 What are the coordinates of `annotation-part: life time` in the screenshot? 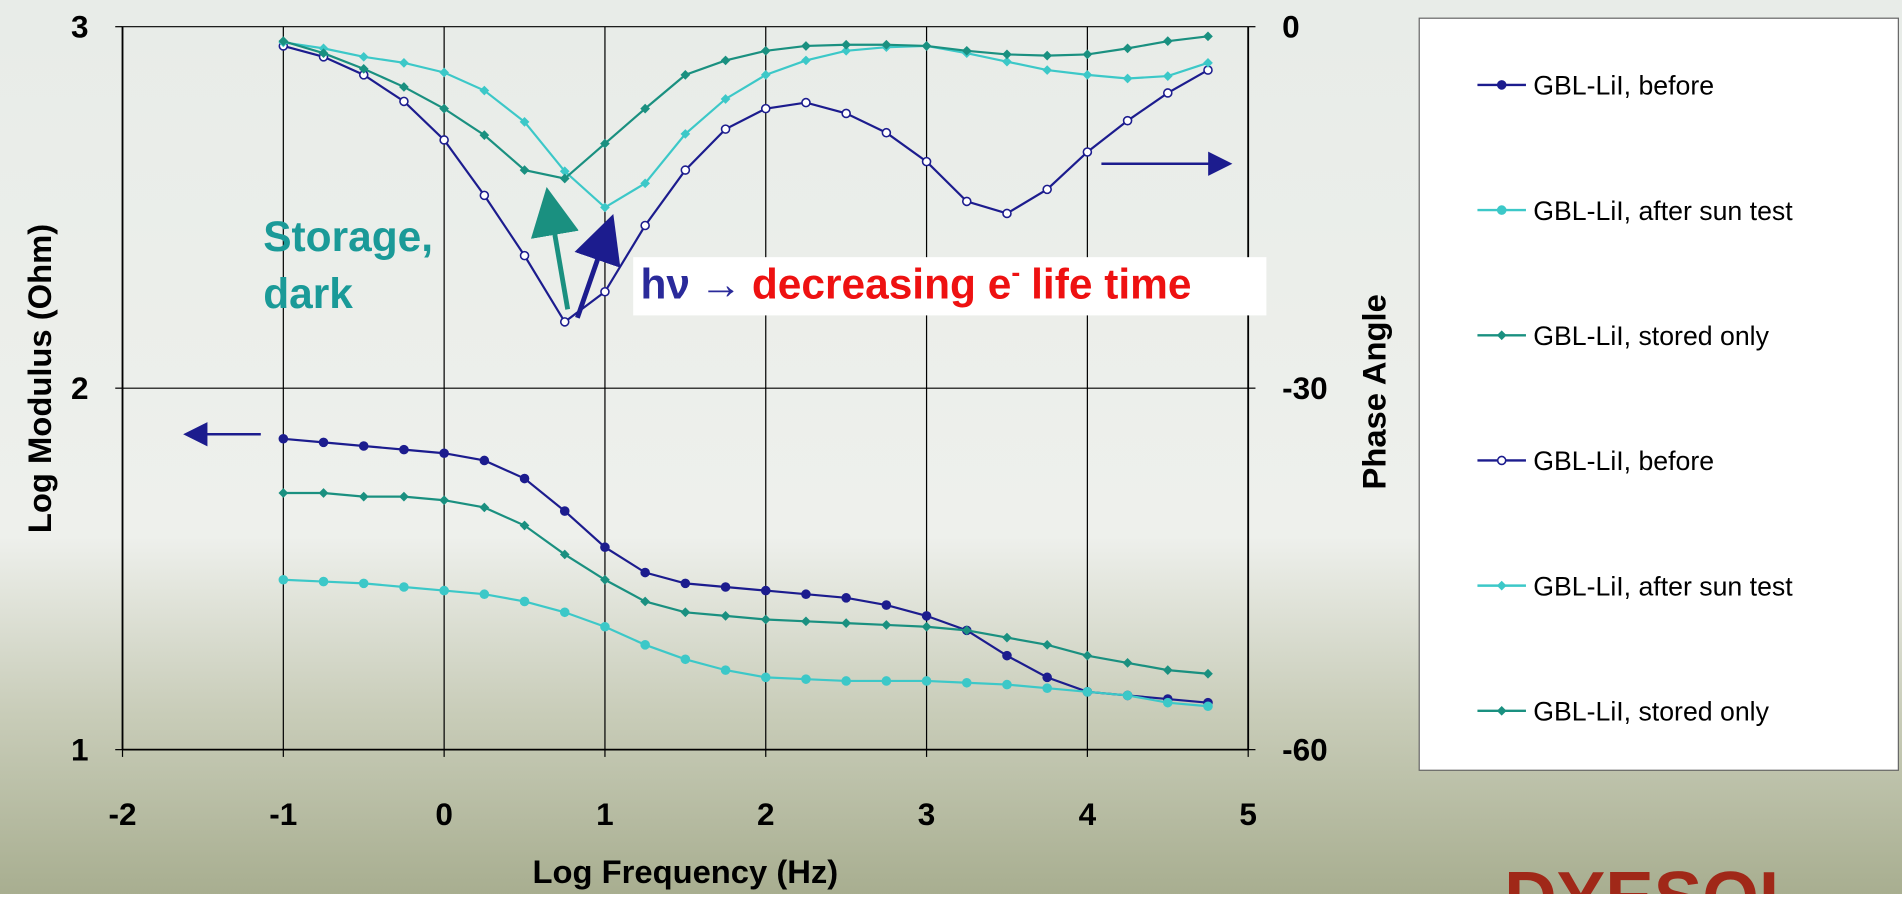 It's located at (1111, 283).